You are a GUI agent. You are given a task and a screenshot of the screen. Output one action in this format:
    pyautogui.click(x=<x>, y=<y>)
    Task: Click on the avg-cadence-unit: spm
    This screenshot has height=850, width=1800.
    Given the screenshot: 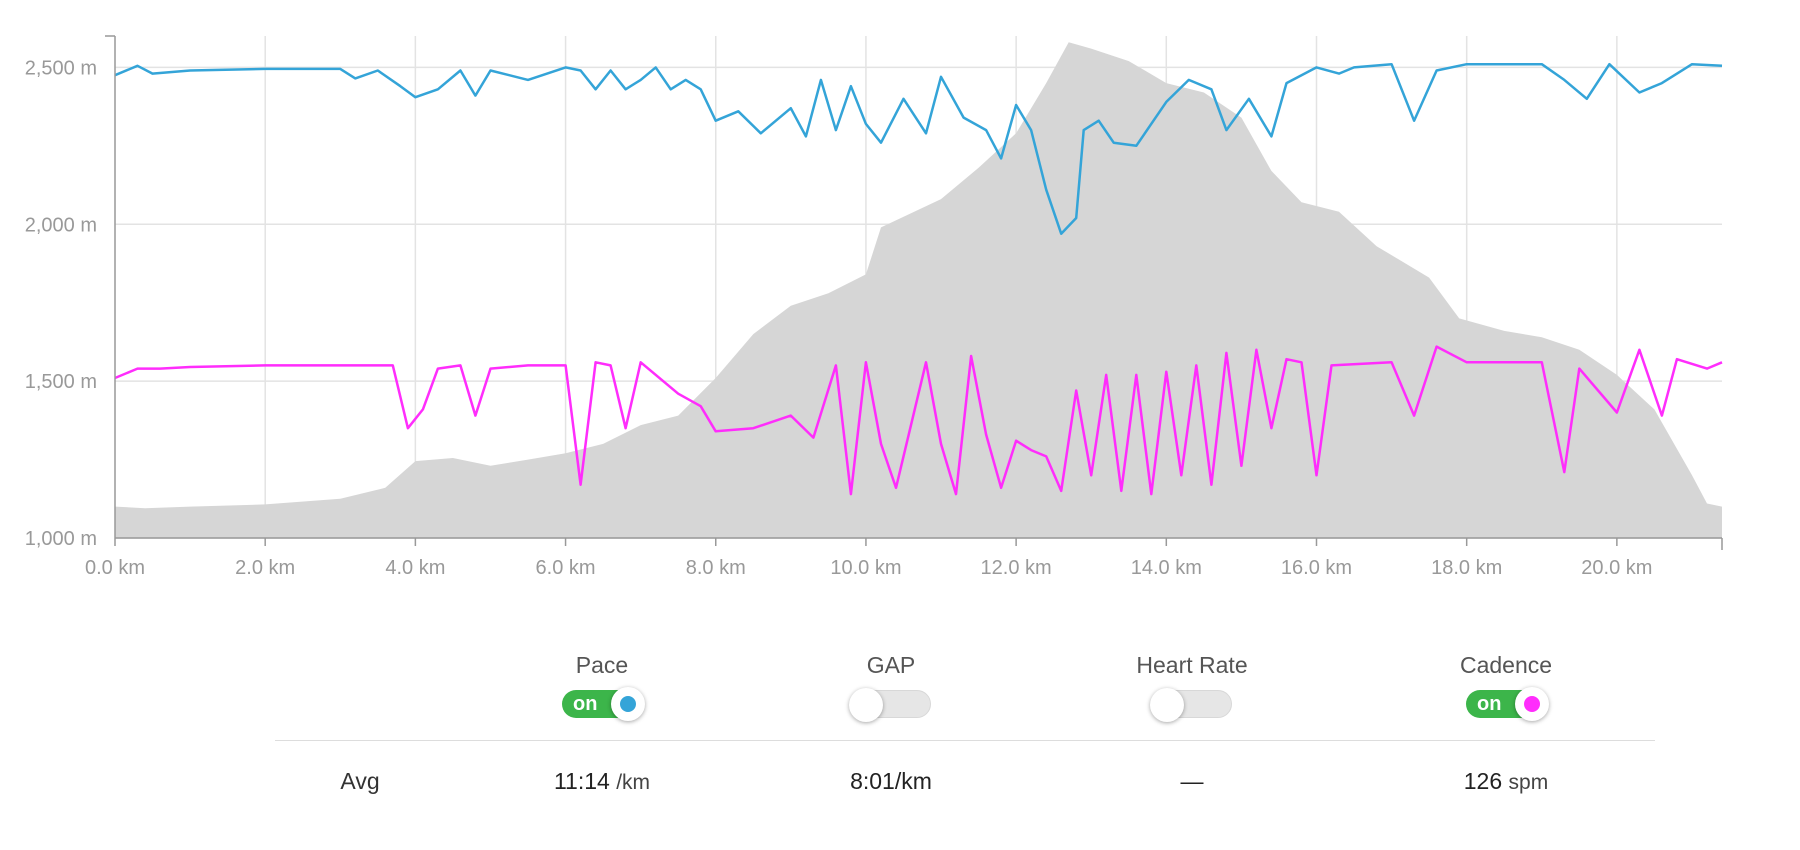 What is the action you would take?
    pyautogui.click(x=1528, y=782)
    